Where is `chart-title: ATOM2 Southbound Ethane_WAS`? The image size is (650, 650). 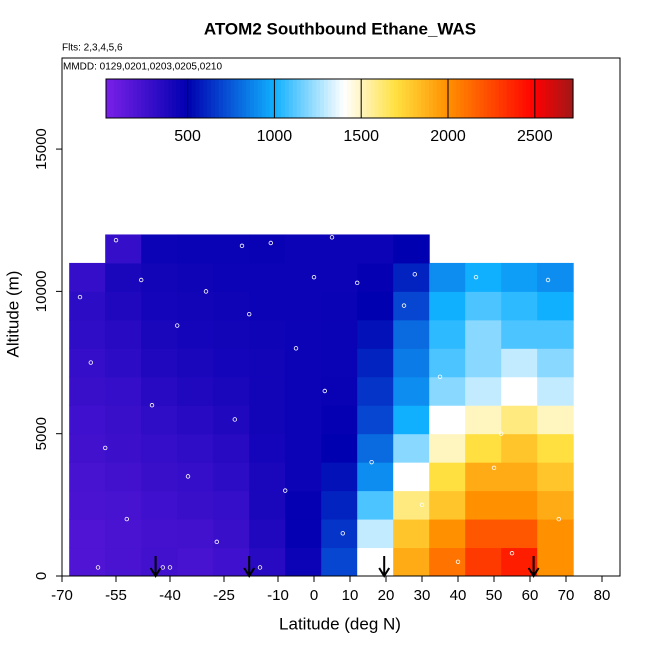 chart-title: ATOM2 Southbound Ethane_WAS is located at coordinates (340, 28).